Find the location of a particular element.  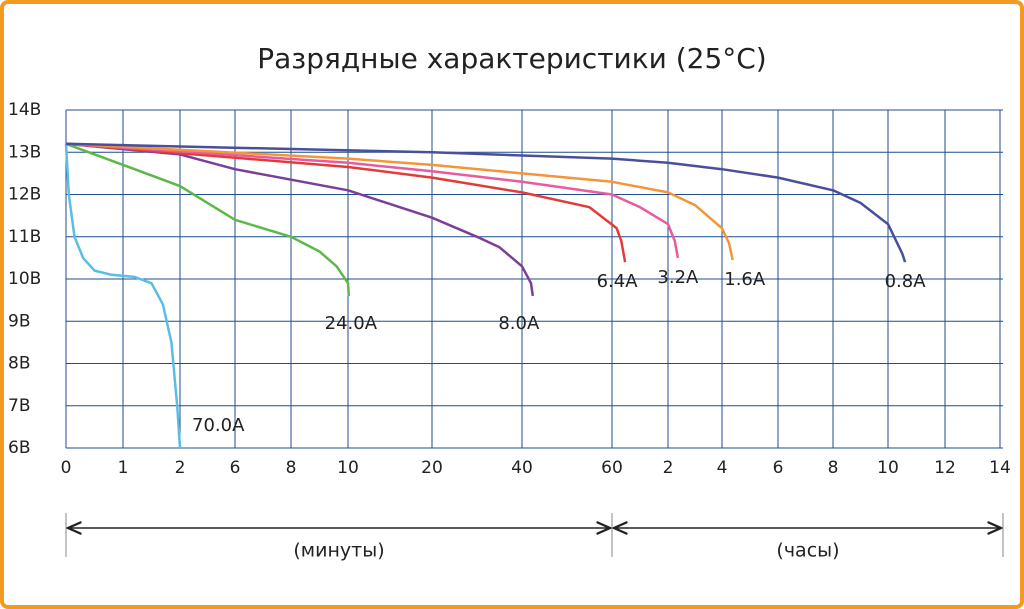

x-tick-label: 12 is located at coordinates (945, 468).